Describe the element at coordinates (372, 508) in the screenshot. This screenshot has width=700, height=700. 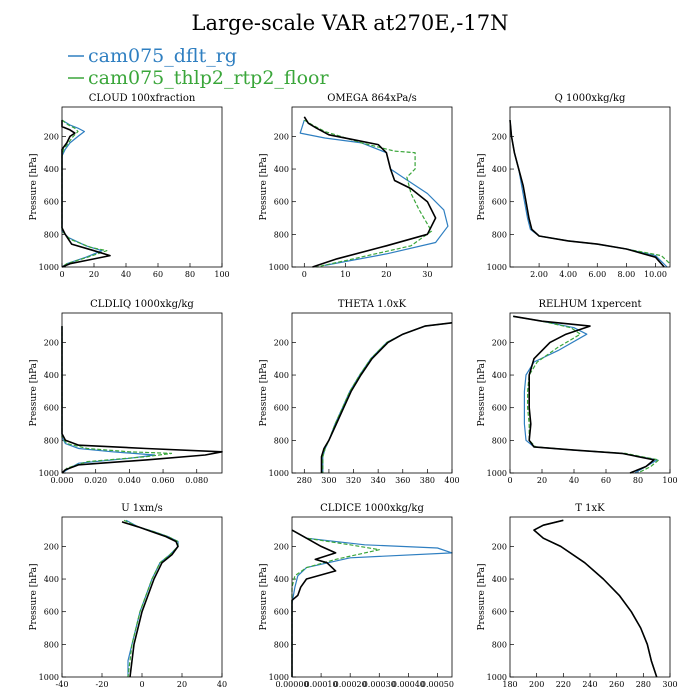
I see `panel-title: CLDICE 1000xkg/kg` at that location.